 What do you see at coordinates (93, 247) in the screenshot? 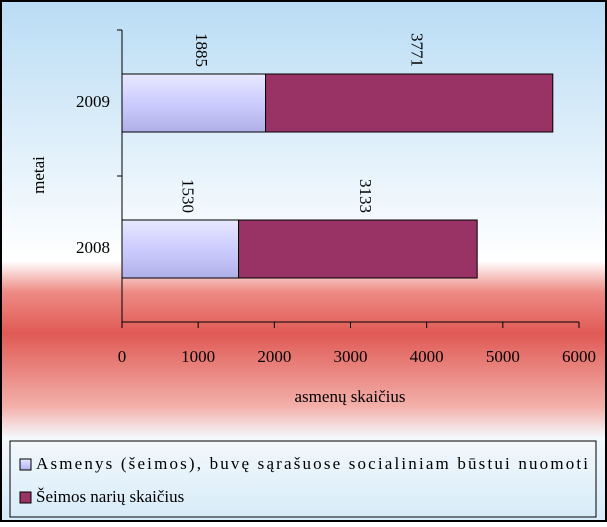
I see `y-tick-label: 2008` at bounding box center [93, 247].